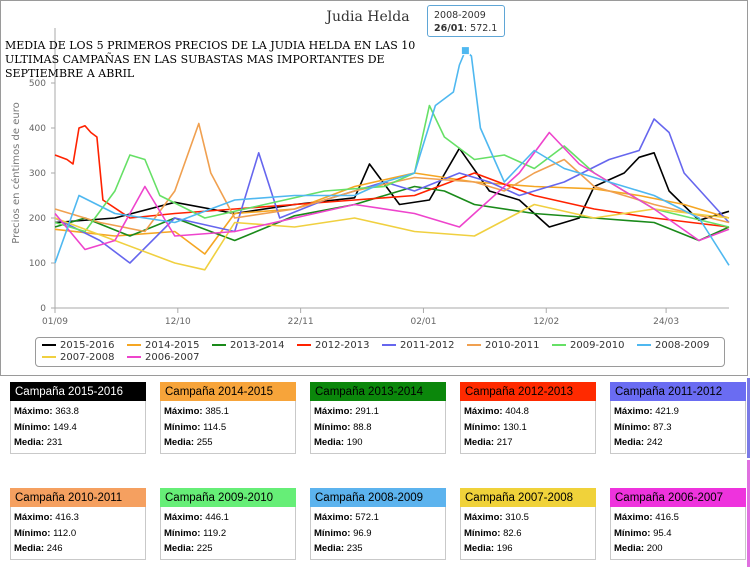 This screenshot has width=750, height=567. I want to click on card-title: Campaña 2014-2015, so click(228, 391).